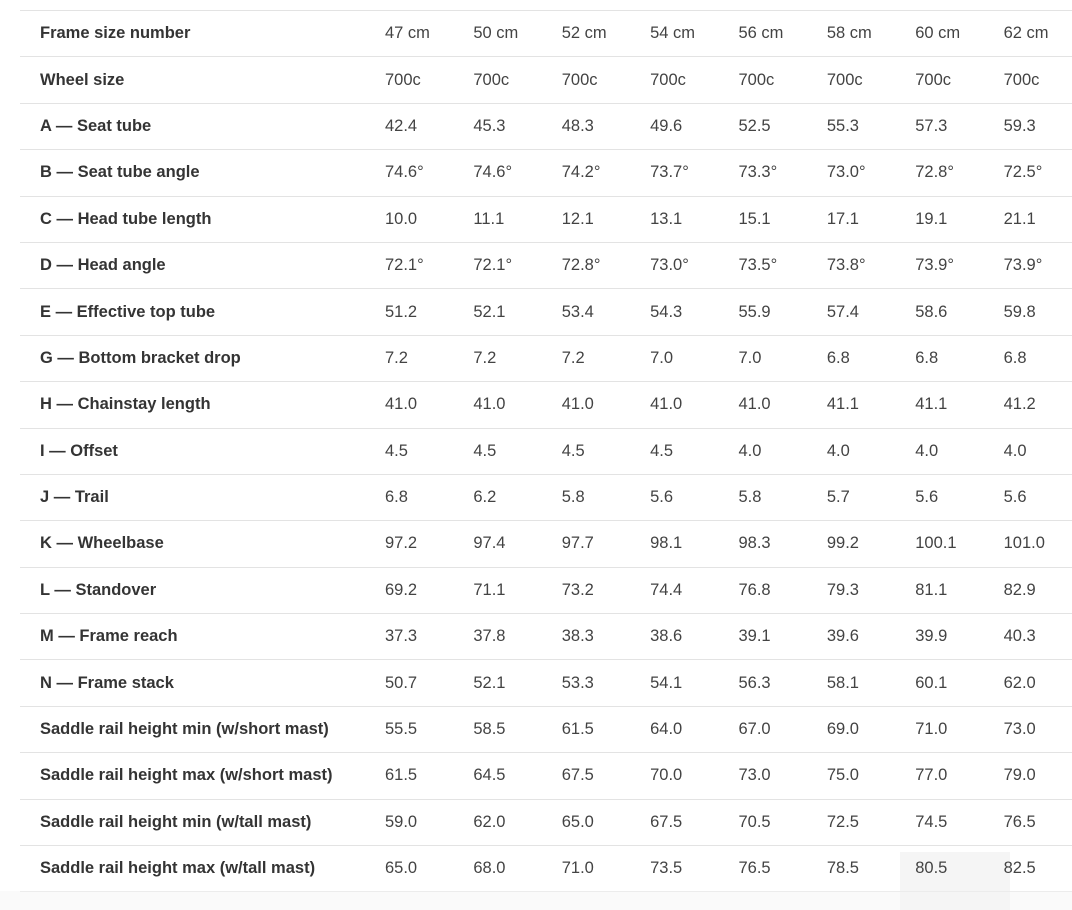 This screenshot has width=1072, height=910. I want to click on table-cell: 45.3, so click(497, 126).